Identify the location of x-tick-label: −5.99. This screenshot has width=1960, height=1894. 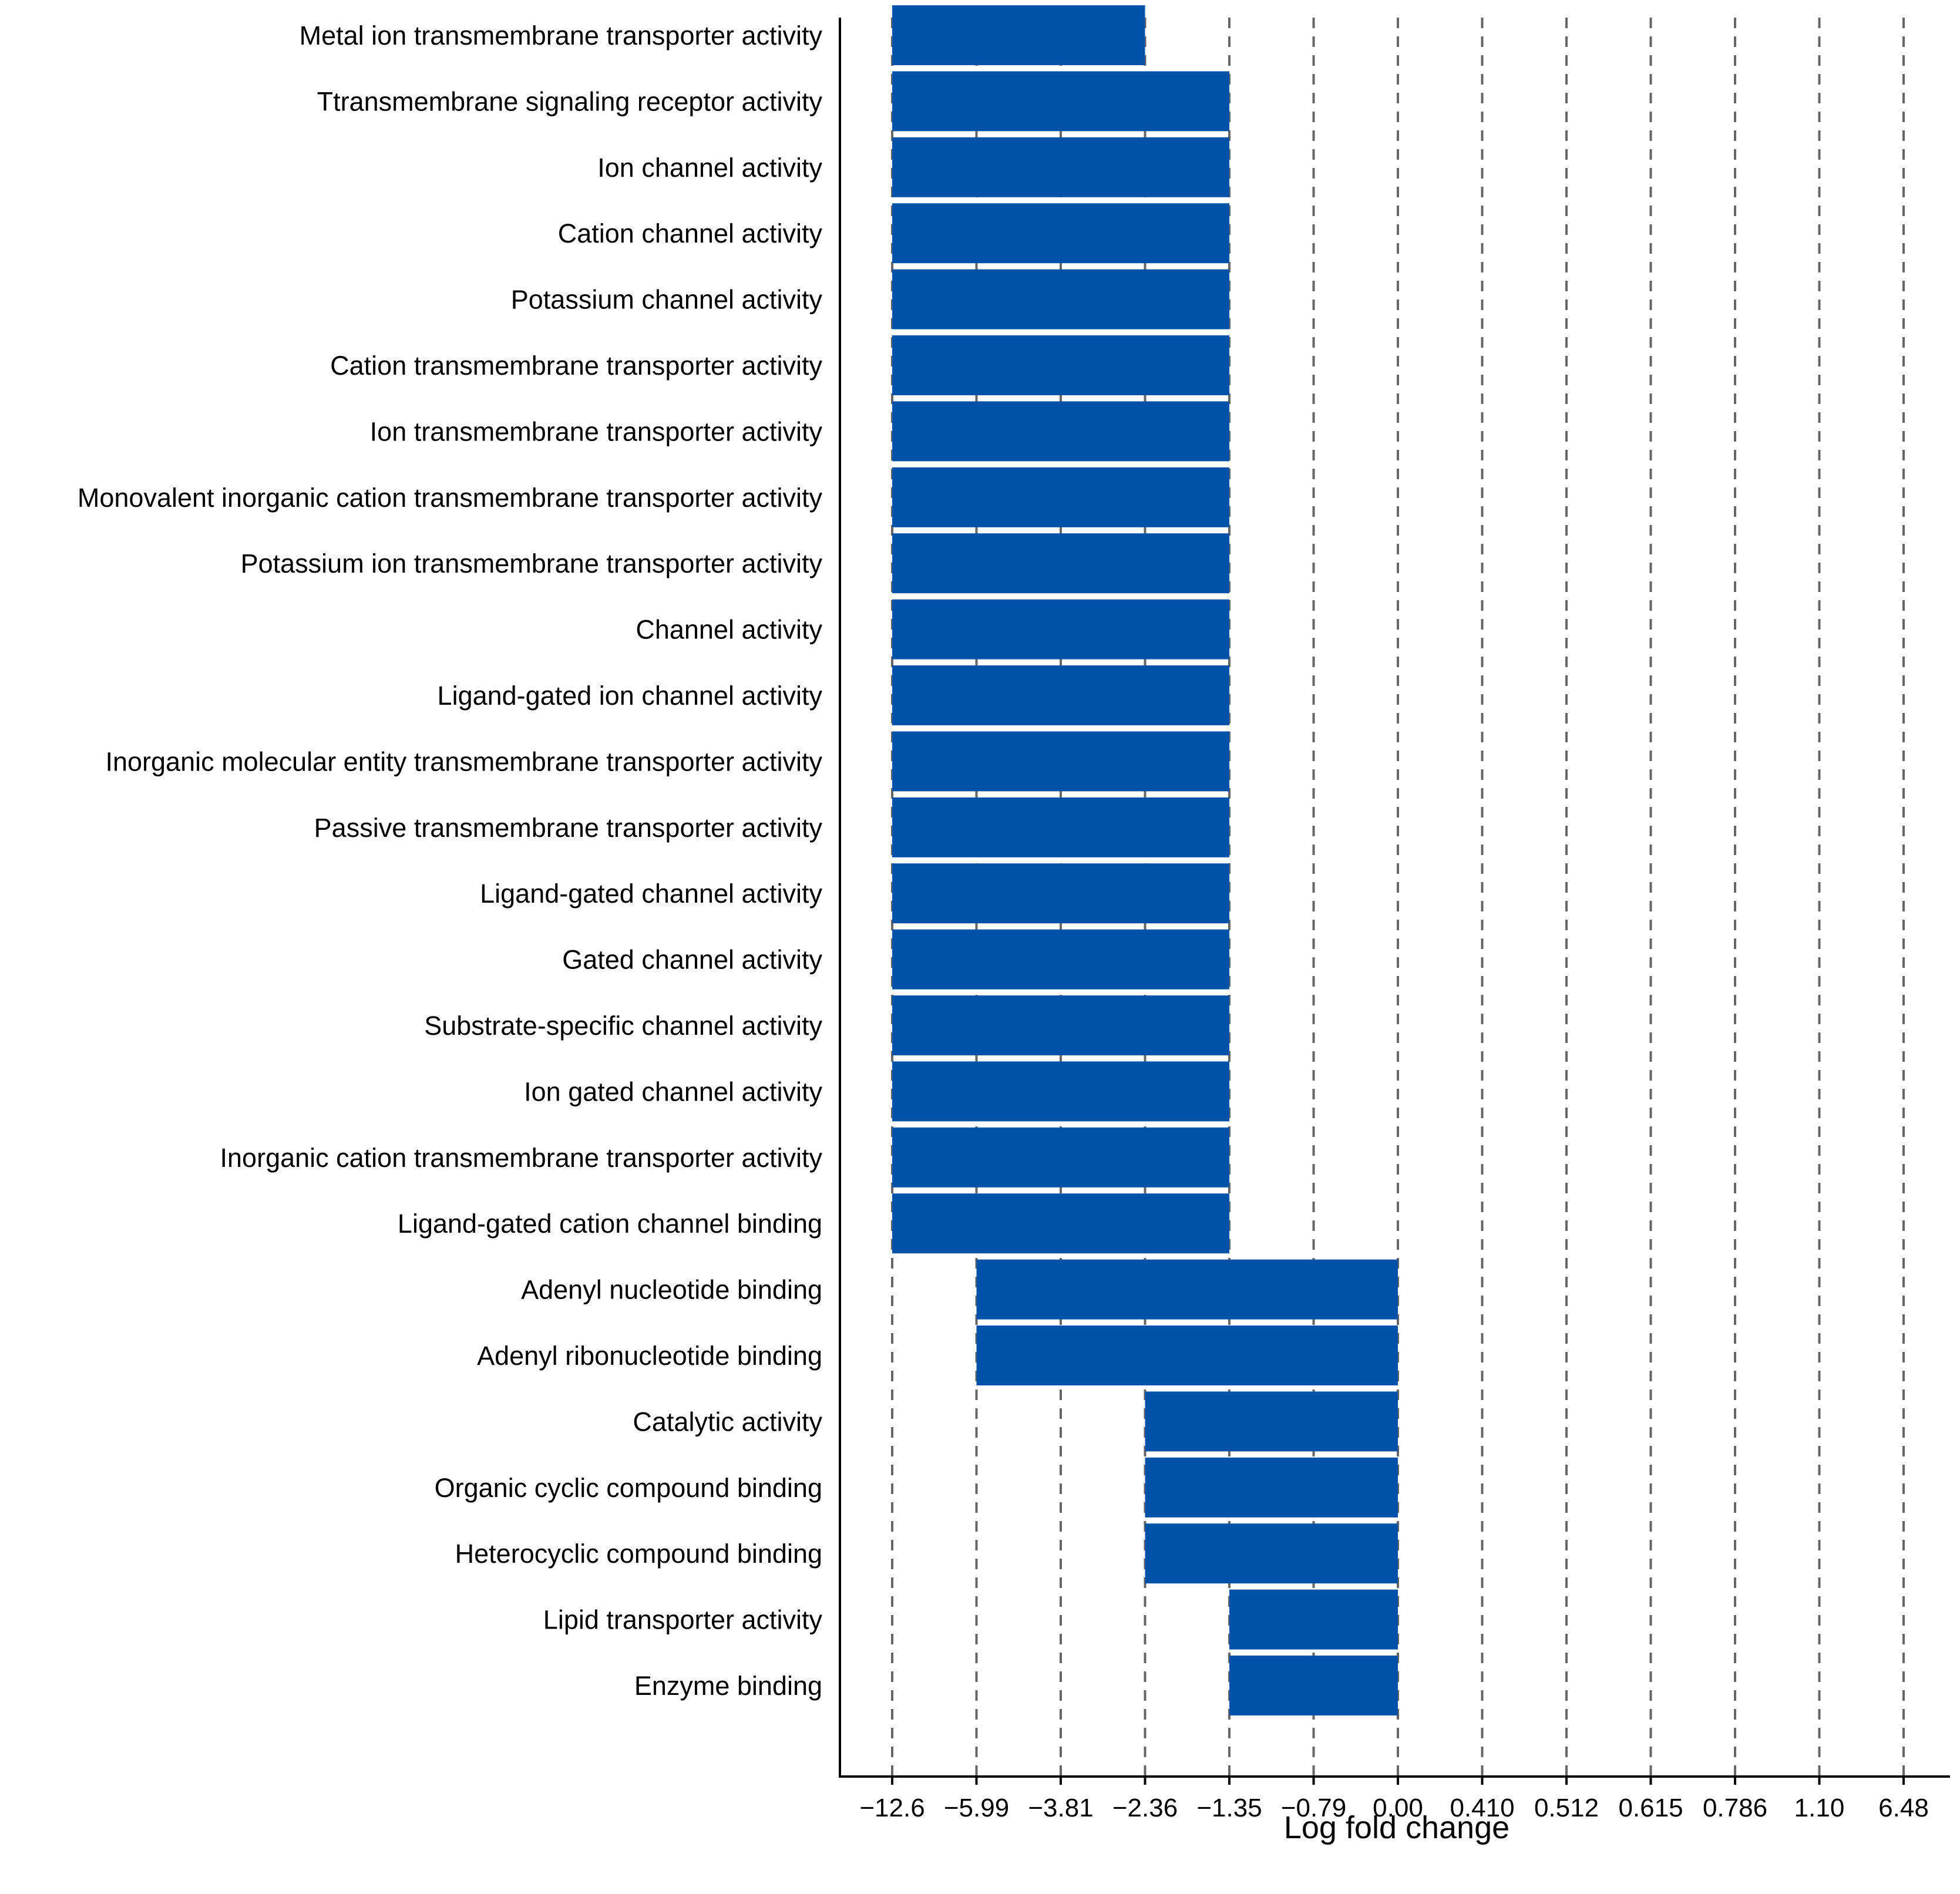
(977, 1808).